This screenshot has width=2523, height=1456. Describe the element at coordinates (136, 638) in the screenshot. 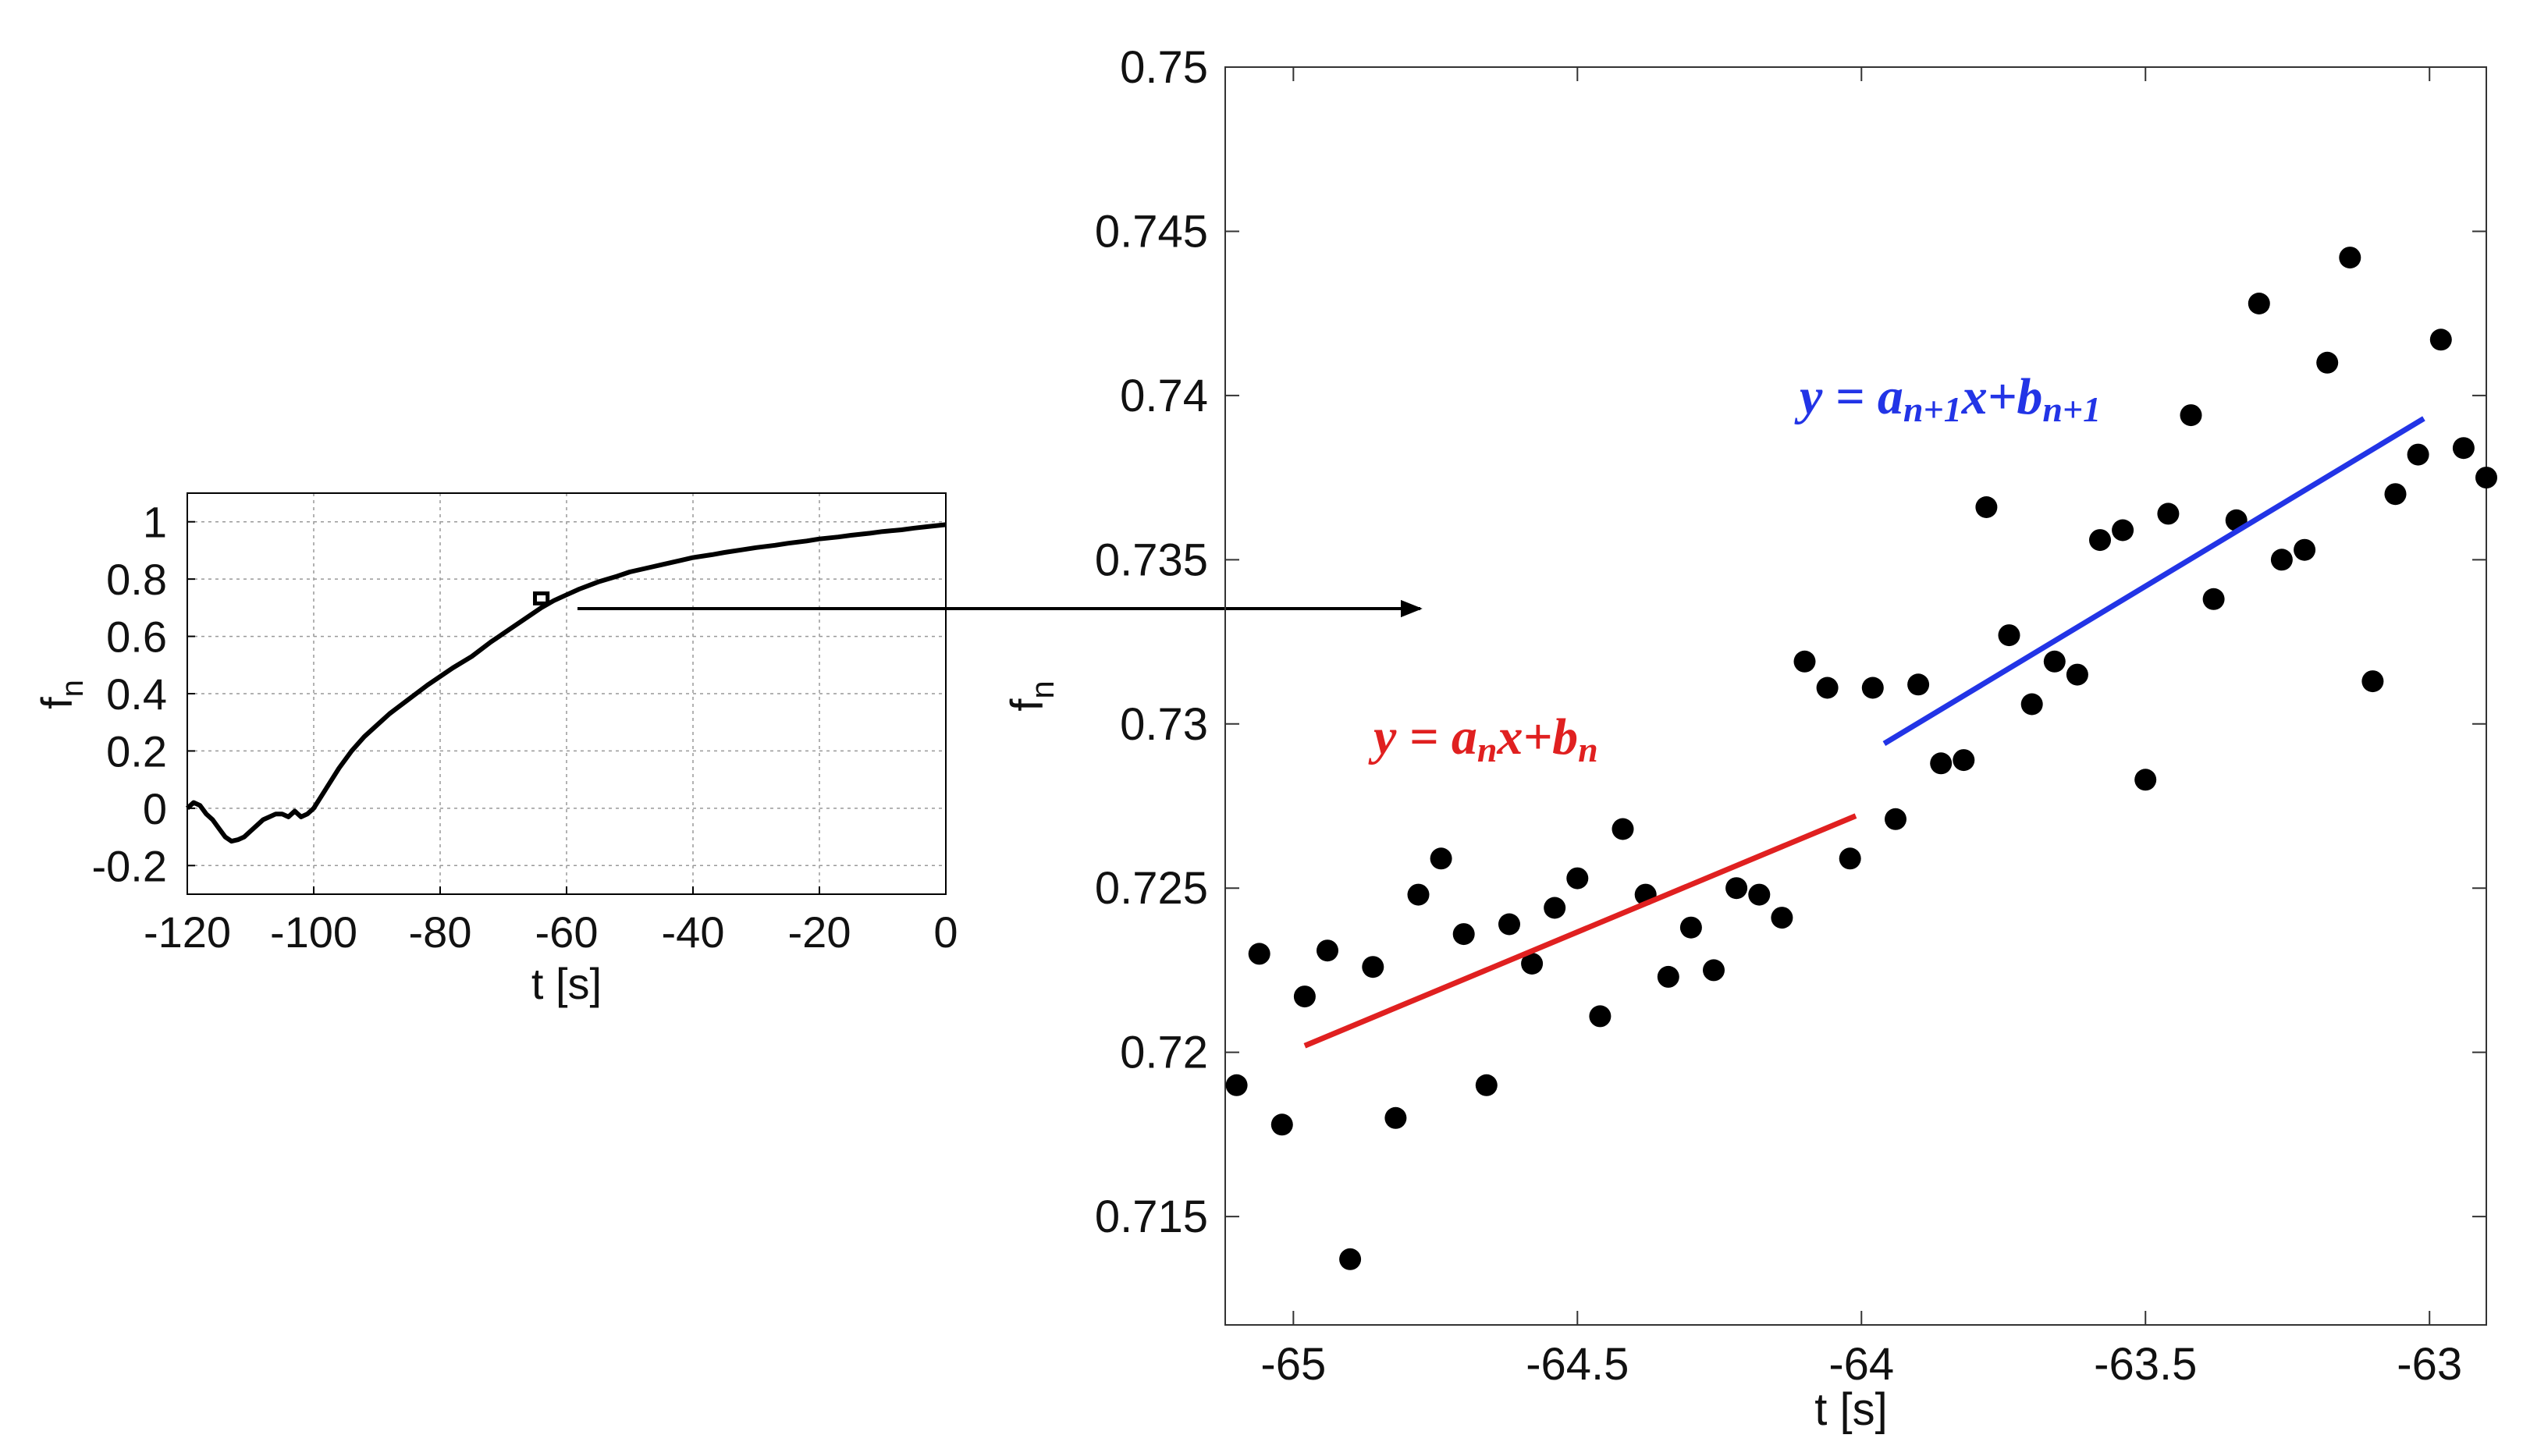

I see `overview-y-tick-label: 0.6` at that location.